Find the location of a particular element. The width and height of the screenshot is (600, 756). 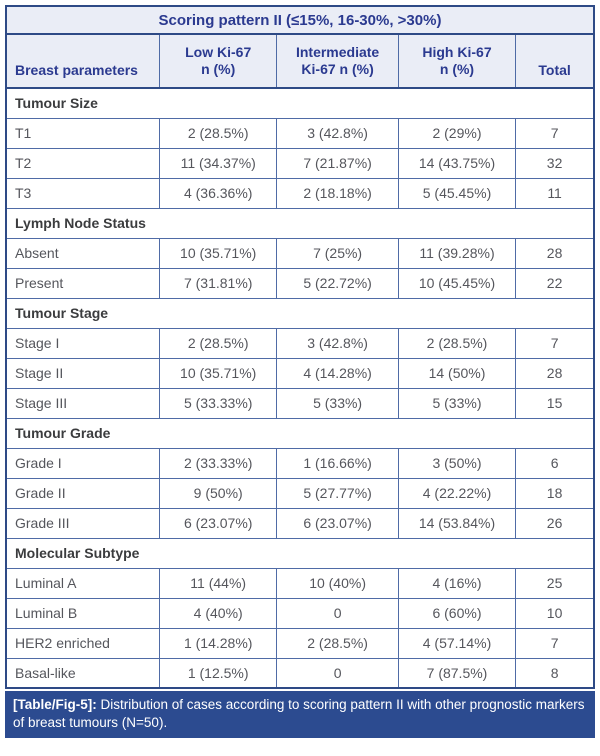

table-row-grade-ii: Grade II 9 (50%) 5 (27.77%) 4 (22.22%) 18 is located at coordinates (300, 493).